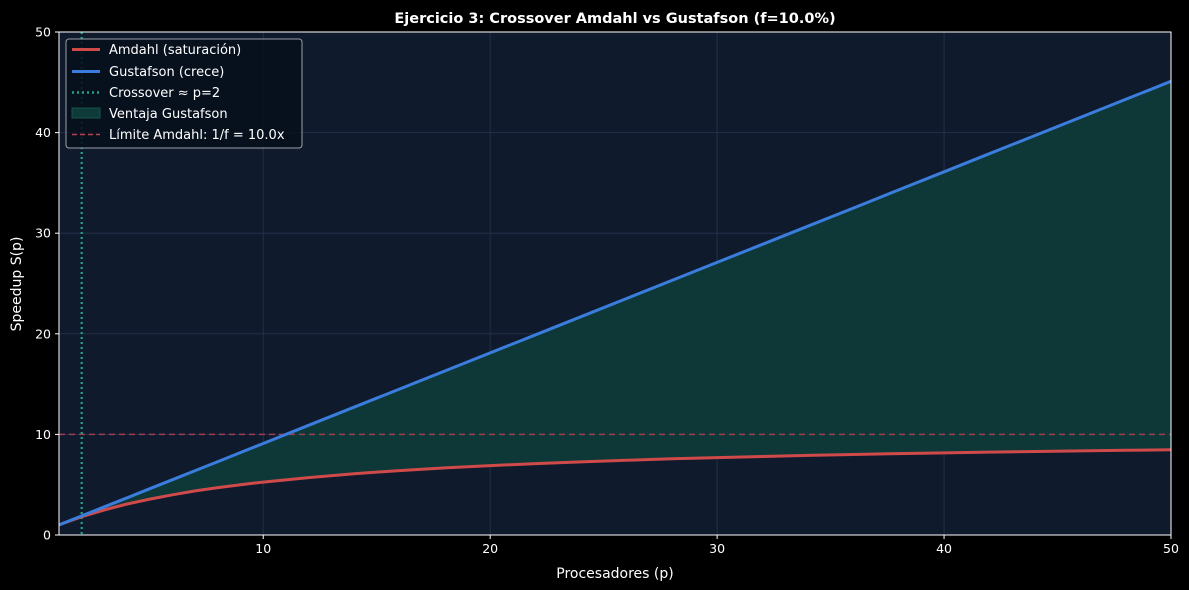  I want to click on amdahl-line, so click(615, 487).